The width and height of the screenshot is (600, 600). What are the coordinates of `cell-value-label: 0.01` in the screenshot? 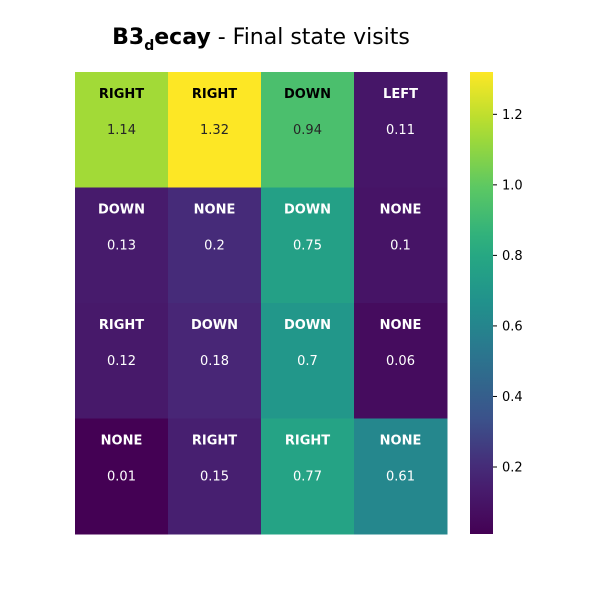 It's located at (121, 477).